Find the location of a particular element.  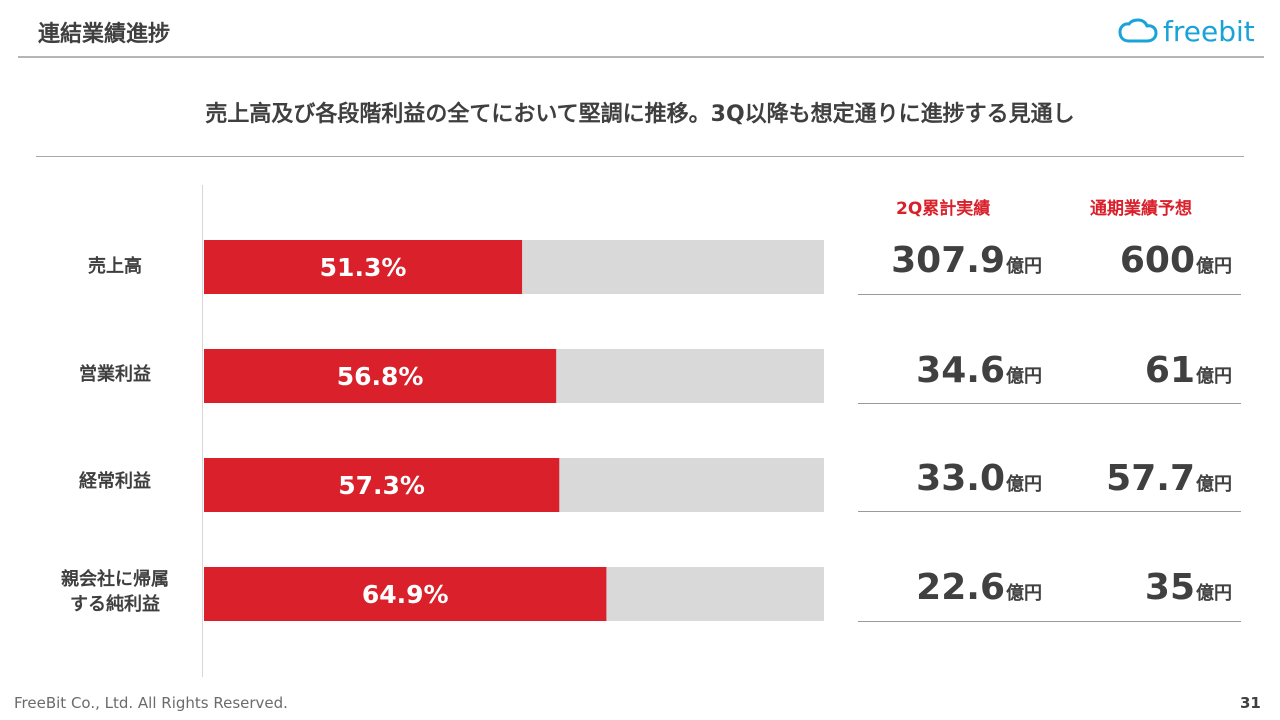

category-label-net-profit: 親会社に帰属 する純利益 is located at coordinates (115, 592).